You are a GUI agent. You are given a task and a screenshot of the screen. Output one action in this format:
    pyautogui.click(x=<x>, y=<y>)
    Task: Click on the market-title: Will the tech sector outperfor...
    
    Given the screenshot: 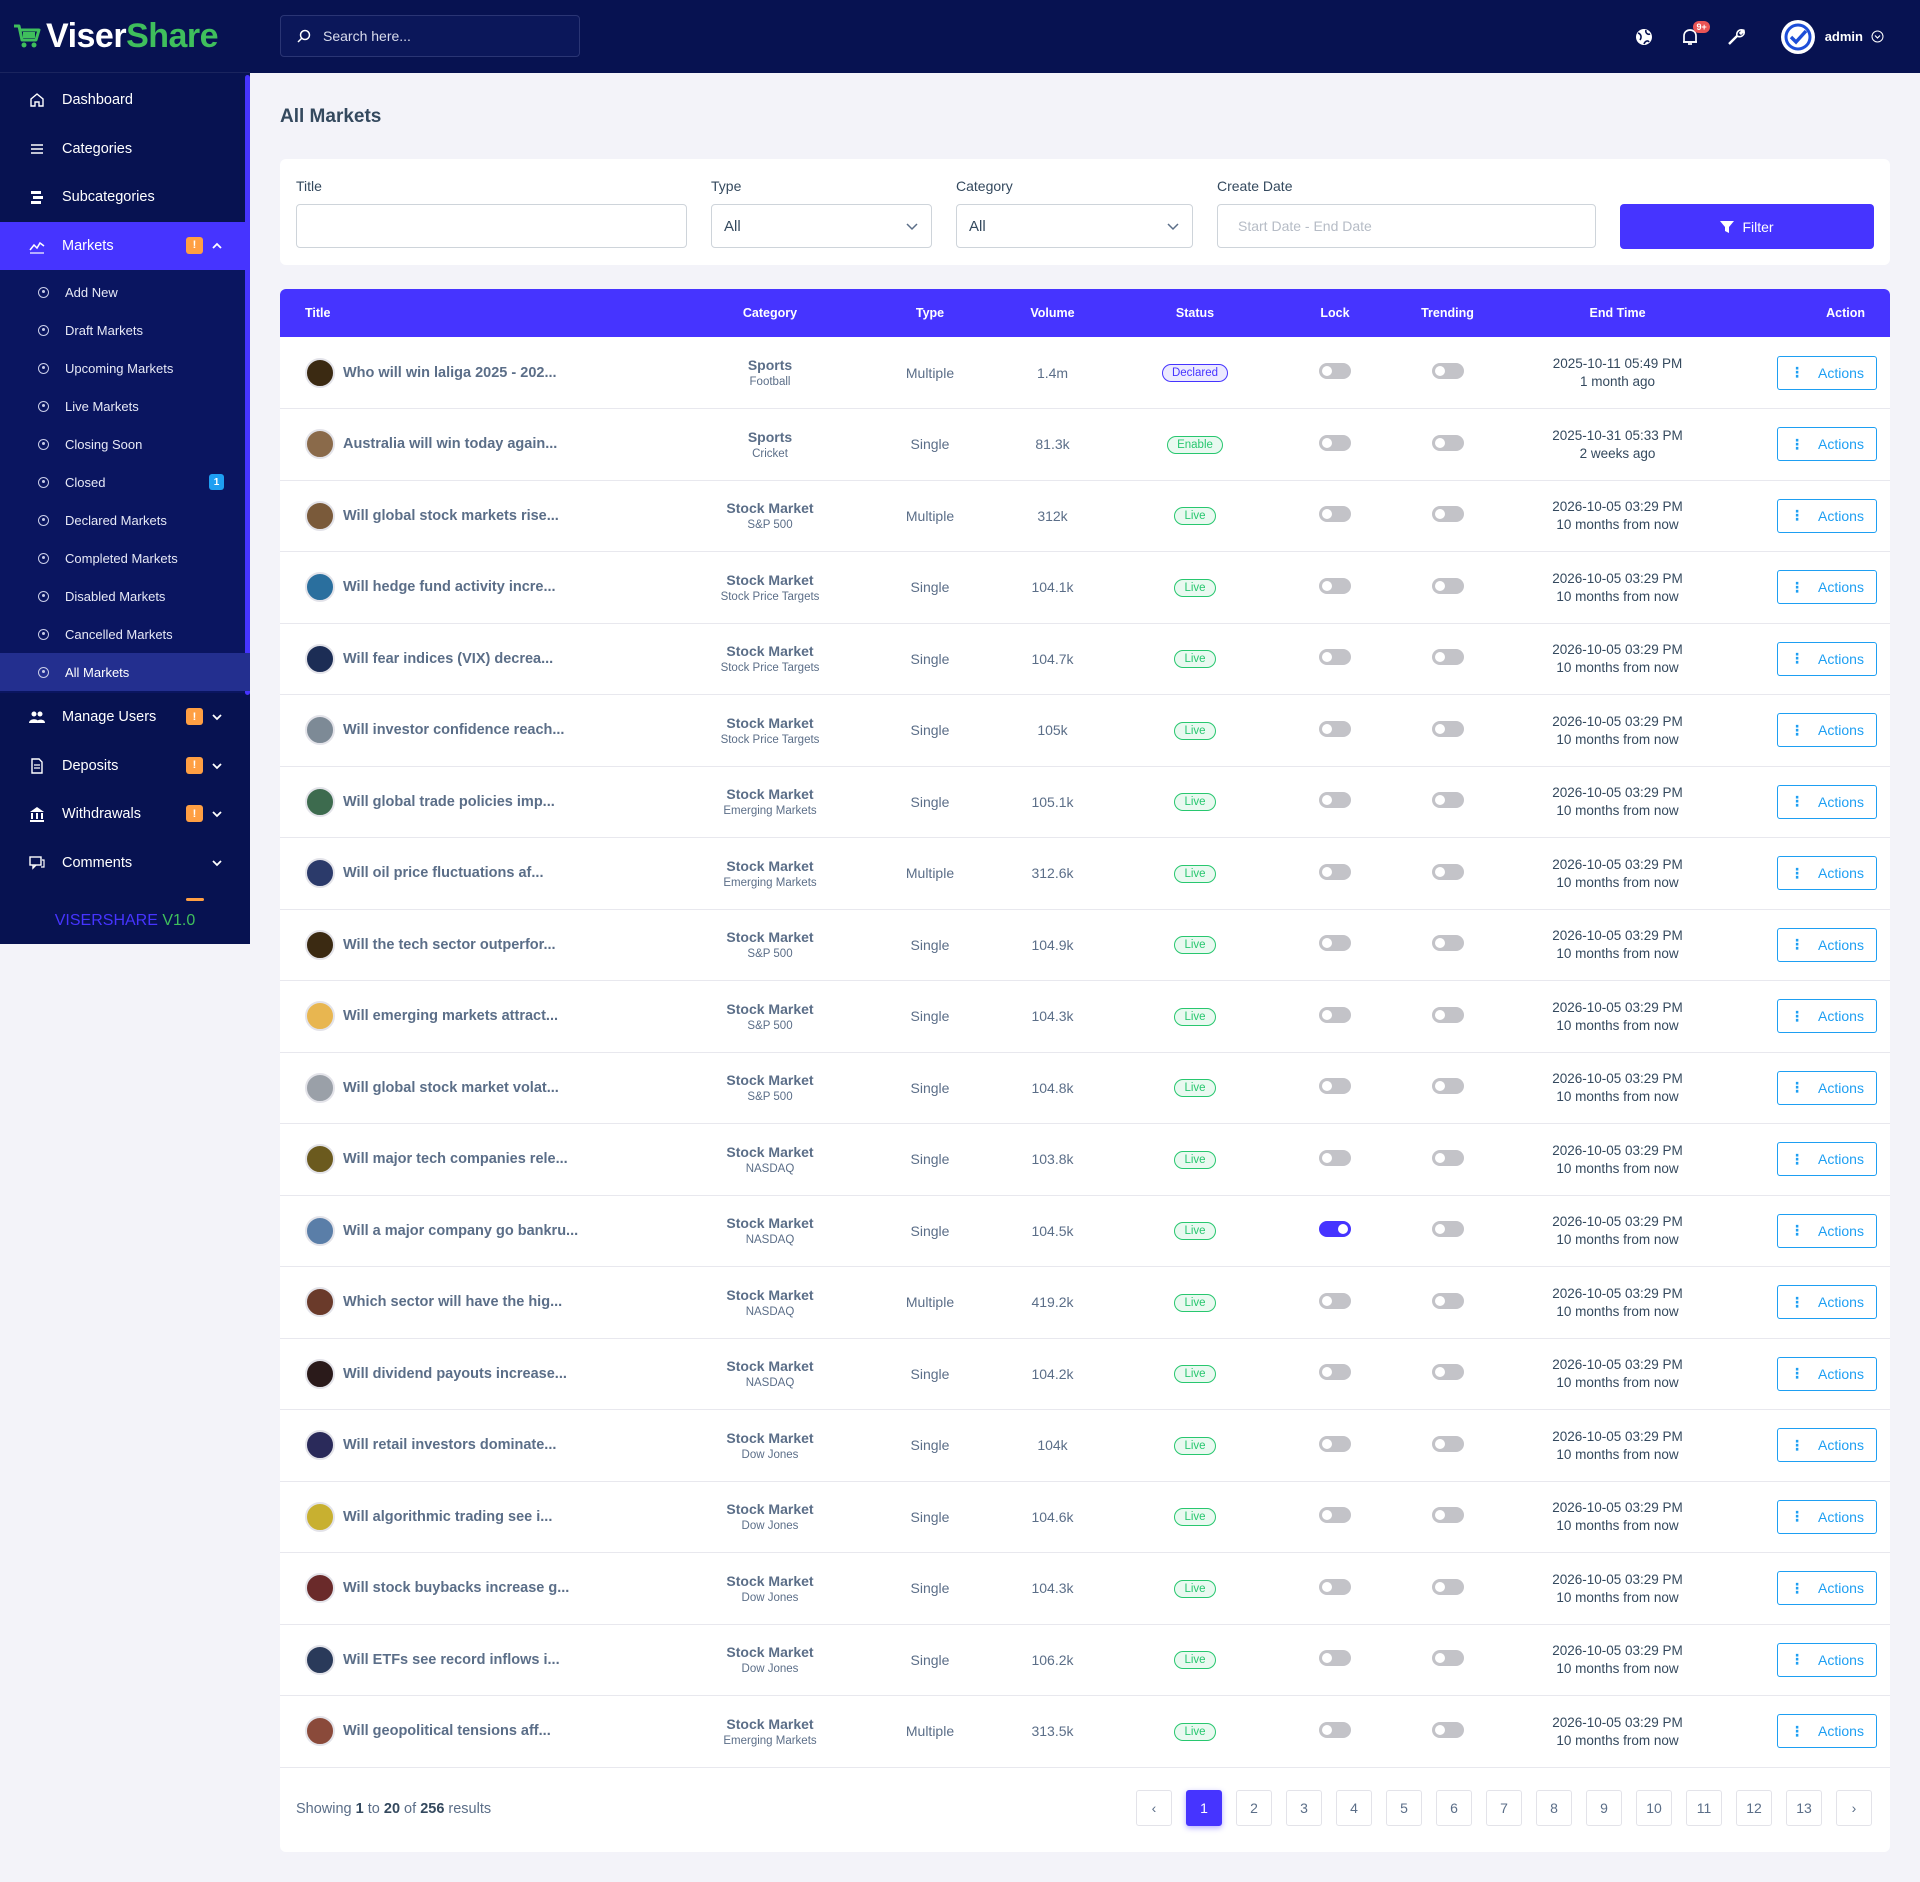 What is the action you would take?
    pyautogui.click(x=449, y=944)
    